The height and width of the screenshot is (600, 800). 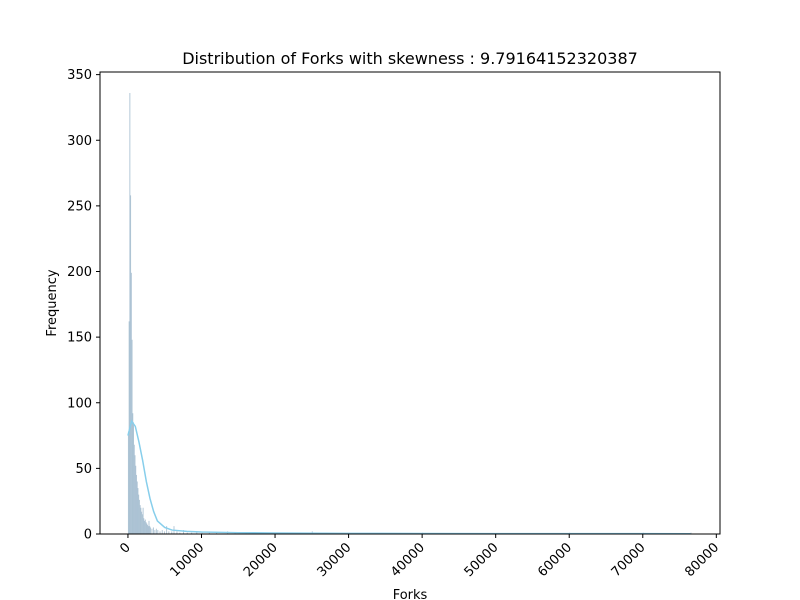 What do you see at coordinates (79, 141) in the screenshot?
I see `y-tick-label: 300` at bounding box center [79, 141].